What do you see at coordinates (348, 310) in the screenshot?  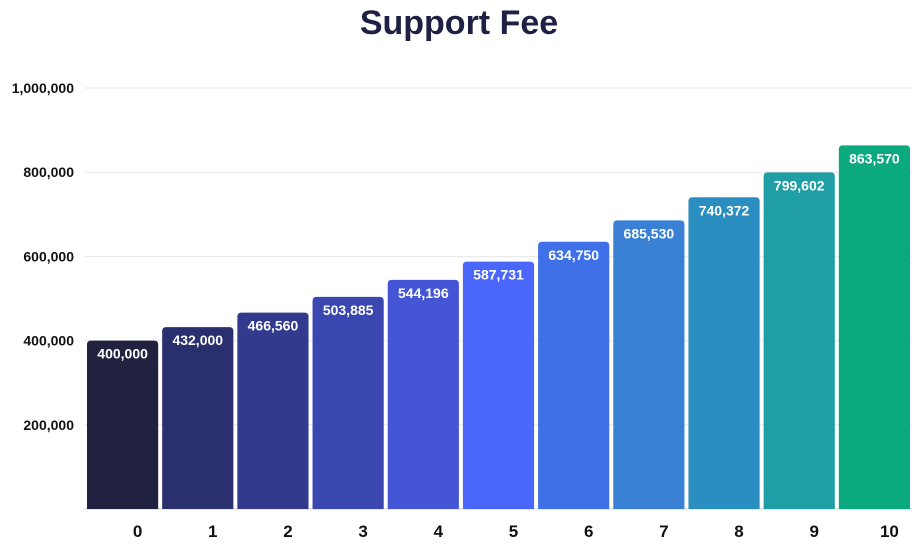 I see `data-label: 503,885` at bounding box center [348, 310].